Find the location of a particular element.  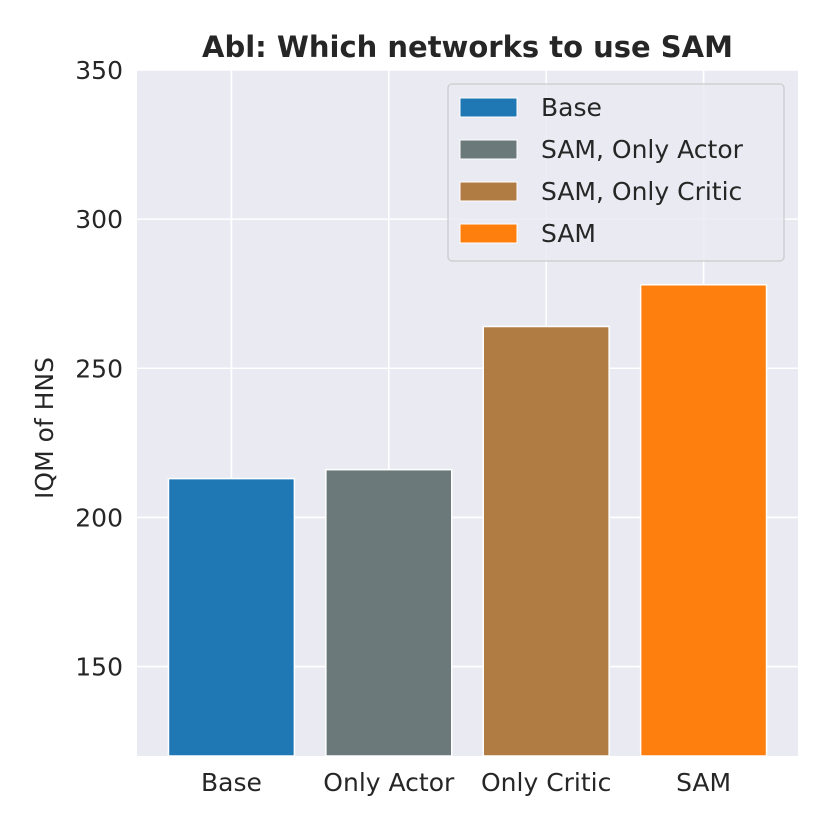

legend-label: SAM, Only Critic is located at coordinates (641, 191).